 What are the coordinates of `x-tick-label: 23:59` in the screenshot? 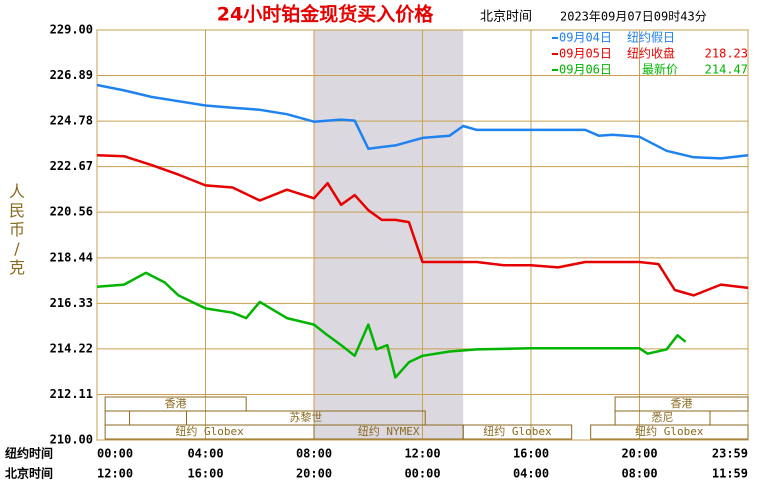 It's located at (730, 454).